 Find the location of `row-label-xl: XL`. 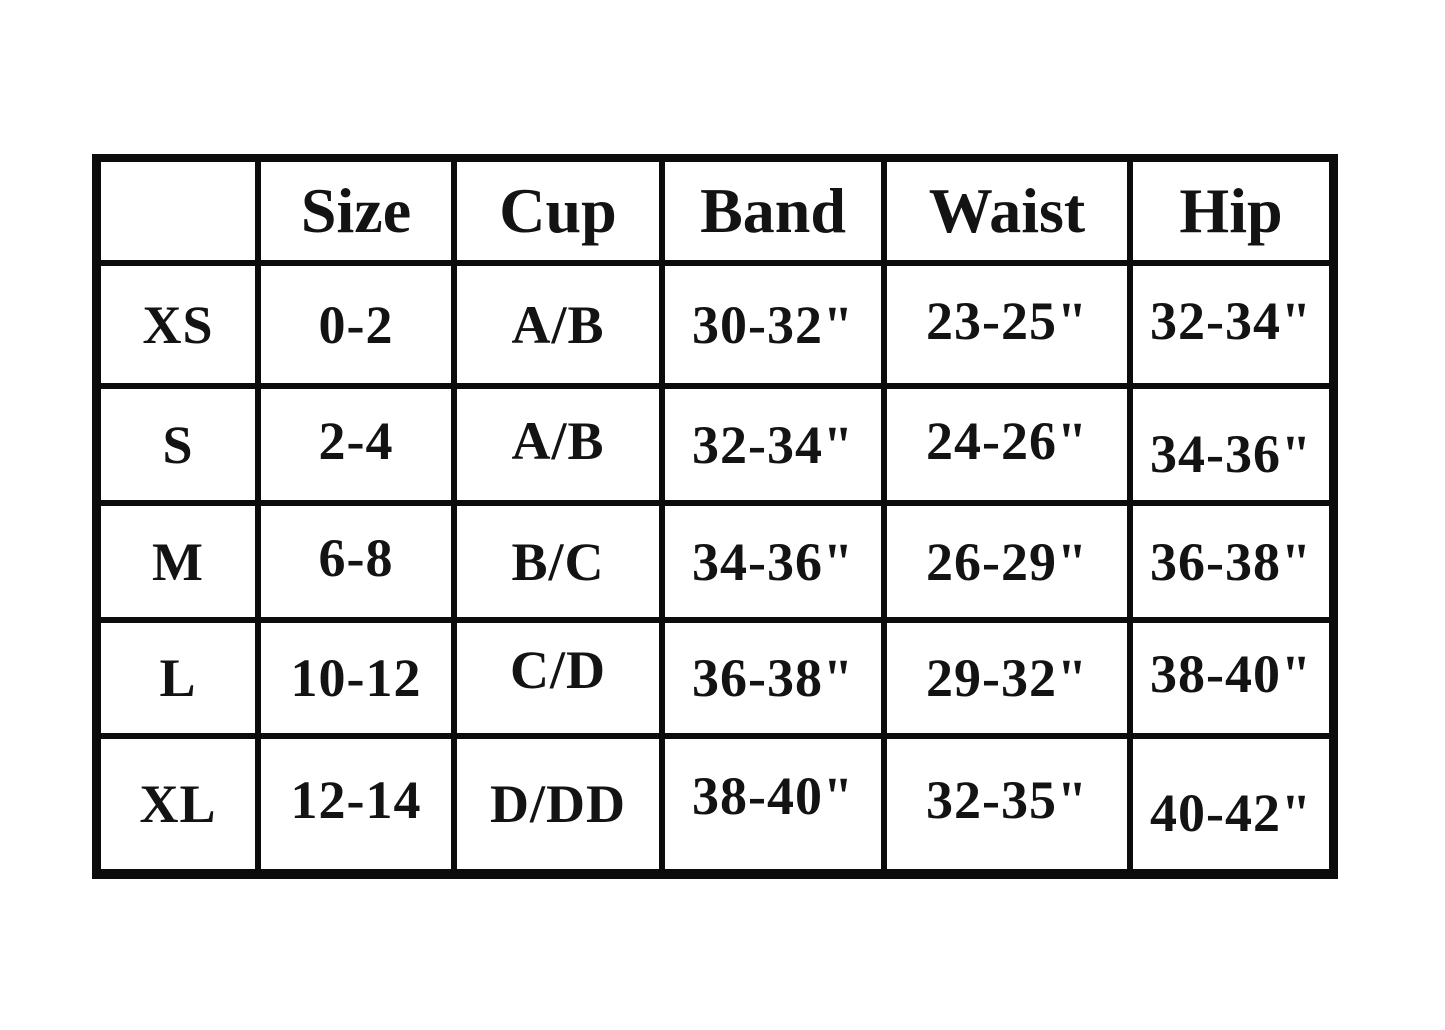

row-label-xl: XL is located at coordinates (178, 804).